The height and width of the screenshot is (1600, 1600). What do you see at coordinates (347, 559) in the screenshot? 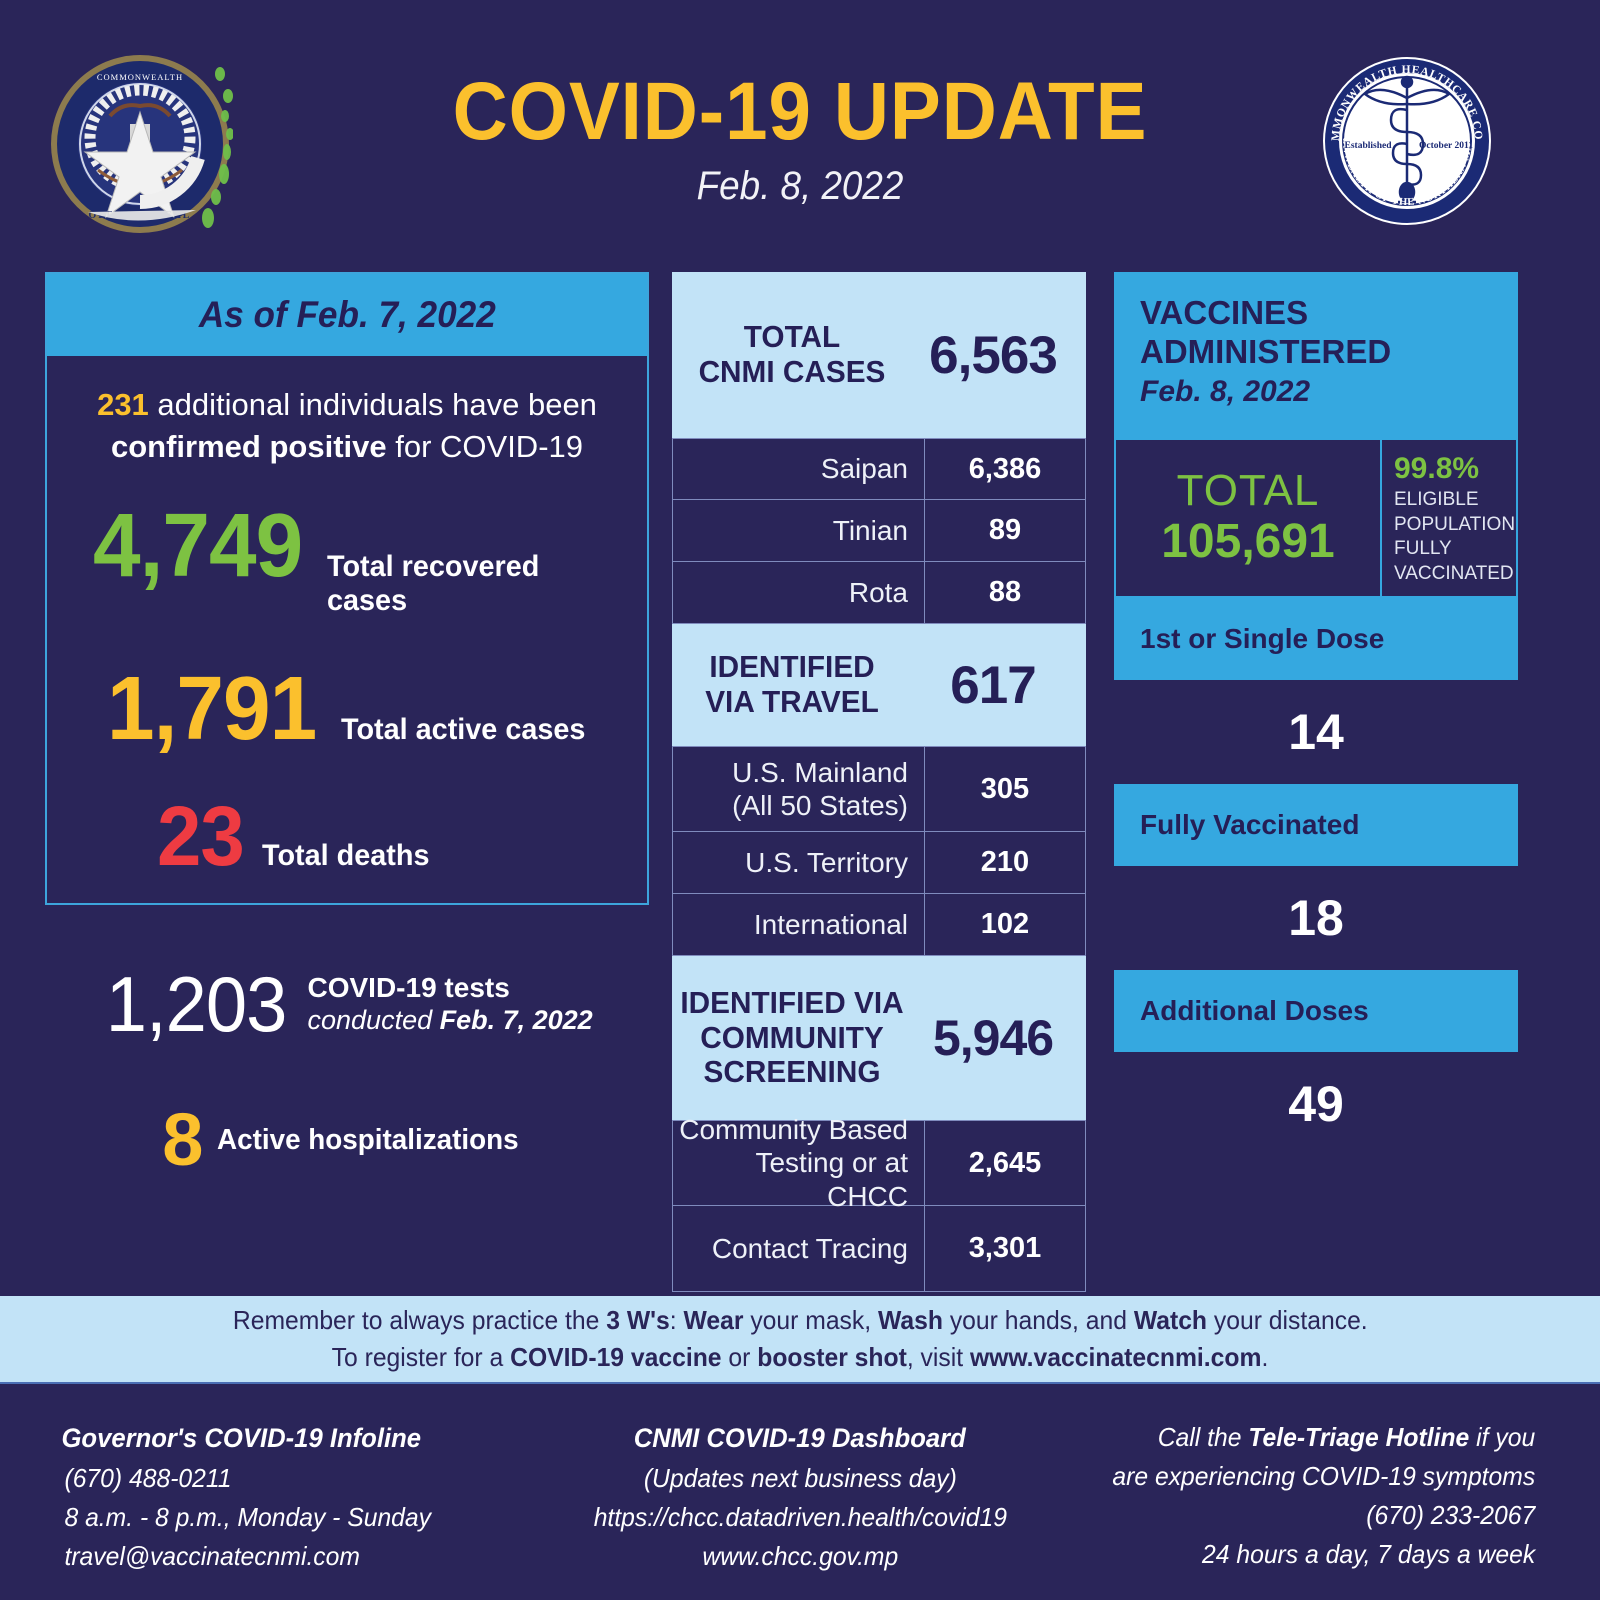
I see `stat-recovered: 4,749 Total recovered cases` at bounding box center [347, 559].